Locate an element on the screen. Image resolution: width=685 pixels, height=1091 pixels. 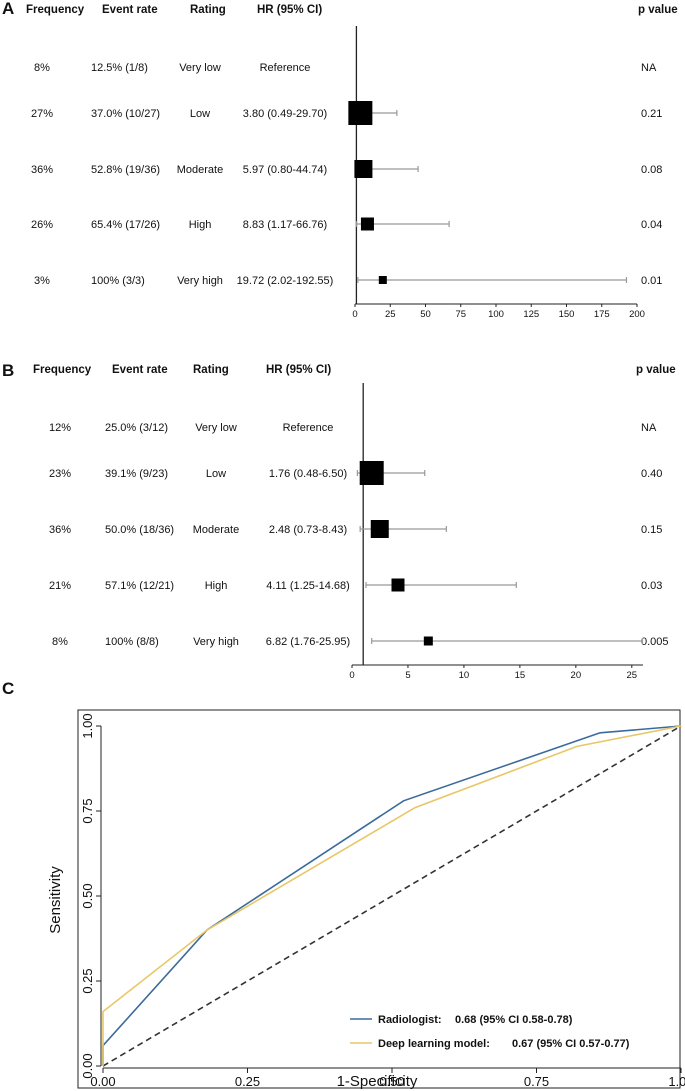
row-event-rate: 39.1% (9/23) is located at coordinates (136, 474).